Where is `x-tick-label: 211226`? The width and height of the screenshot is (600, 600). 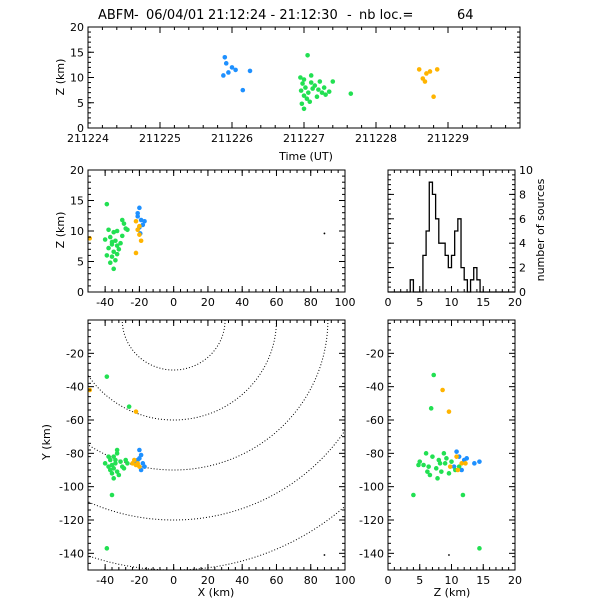
x-tick-label: 211226 is located at coordinates (232, 138).